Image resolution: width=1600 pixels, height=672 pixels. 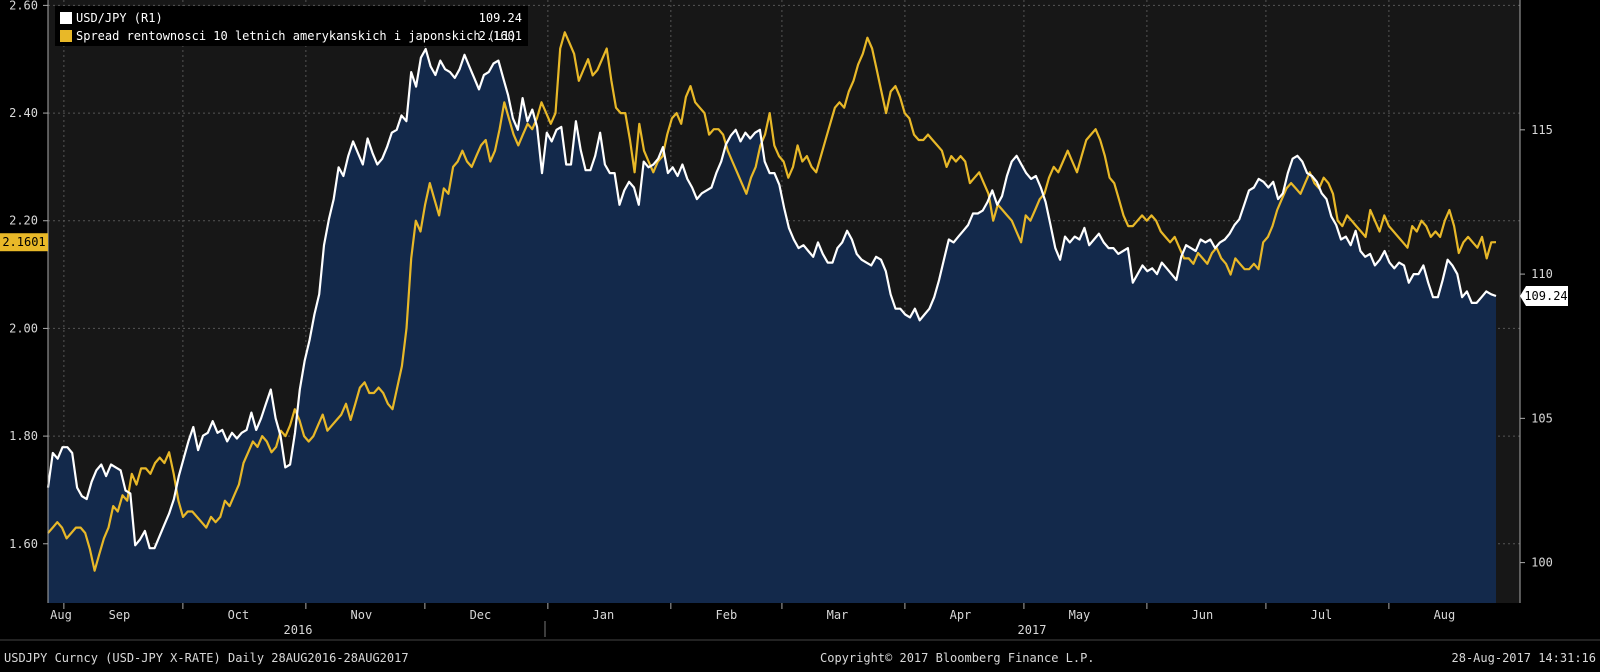 I want to click on y-left-tick-label: 1.60, so click(x=23, y=544).